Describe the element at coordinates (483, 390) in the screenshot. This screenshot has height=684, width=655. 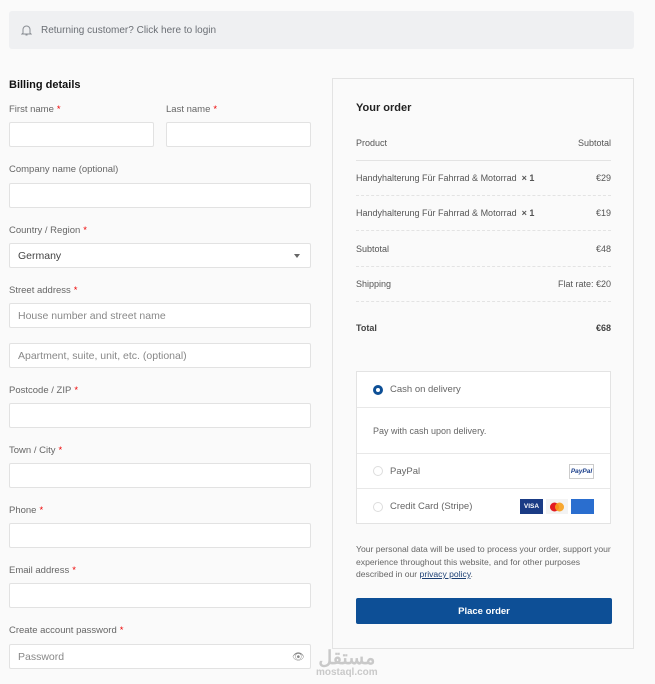
I see `payment-cod: Cash on delivery` at that location.